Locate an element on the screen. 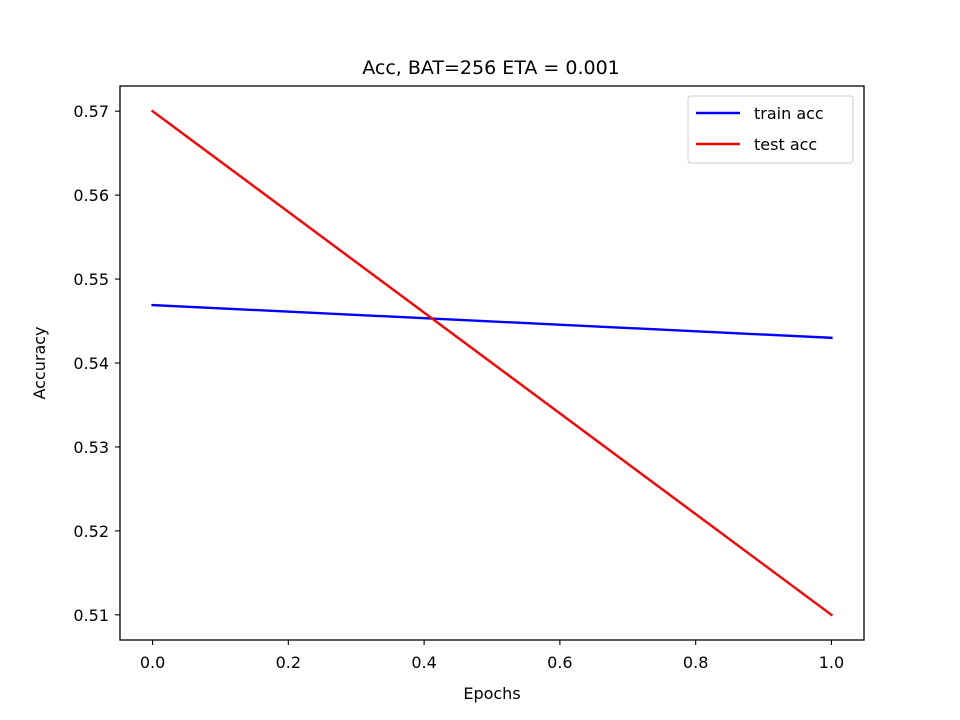 The width and height of the screenshot is (960, 720). y-tick-label: 0.57 is located at coordinates (91, 111).